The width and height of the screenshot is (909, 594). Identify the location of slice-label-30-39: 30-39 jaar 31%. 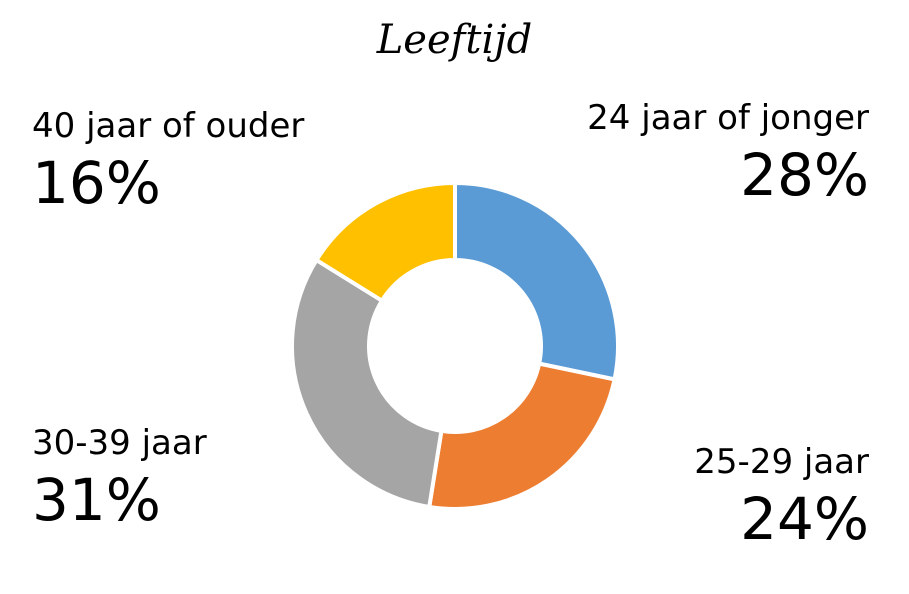
(119, 478).